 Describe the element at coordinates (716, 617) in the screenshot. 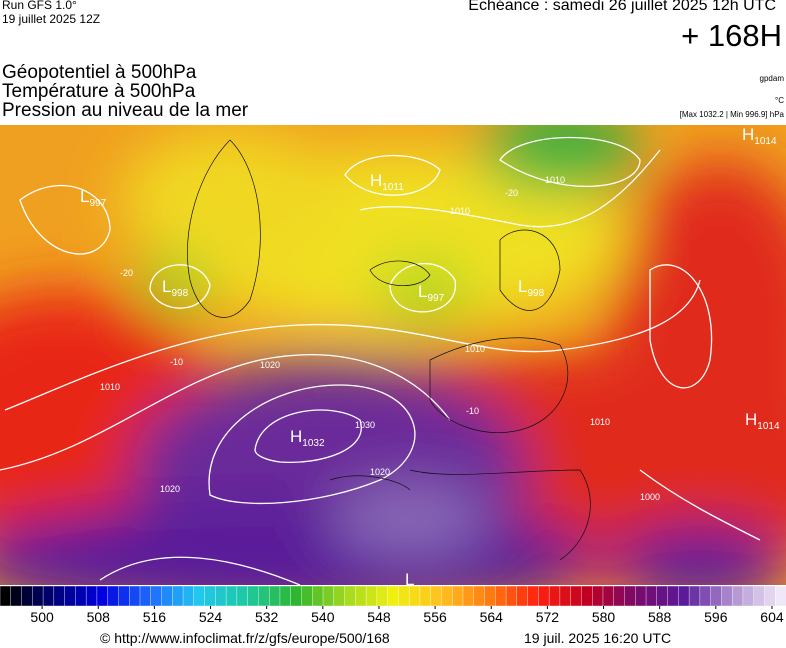

I see `colorbar-label: 596` at that location.